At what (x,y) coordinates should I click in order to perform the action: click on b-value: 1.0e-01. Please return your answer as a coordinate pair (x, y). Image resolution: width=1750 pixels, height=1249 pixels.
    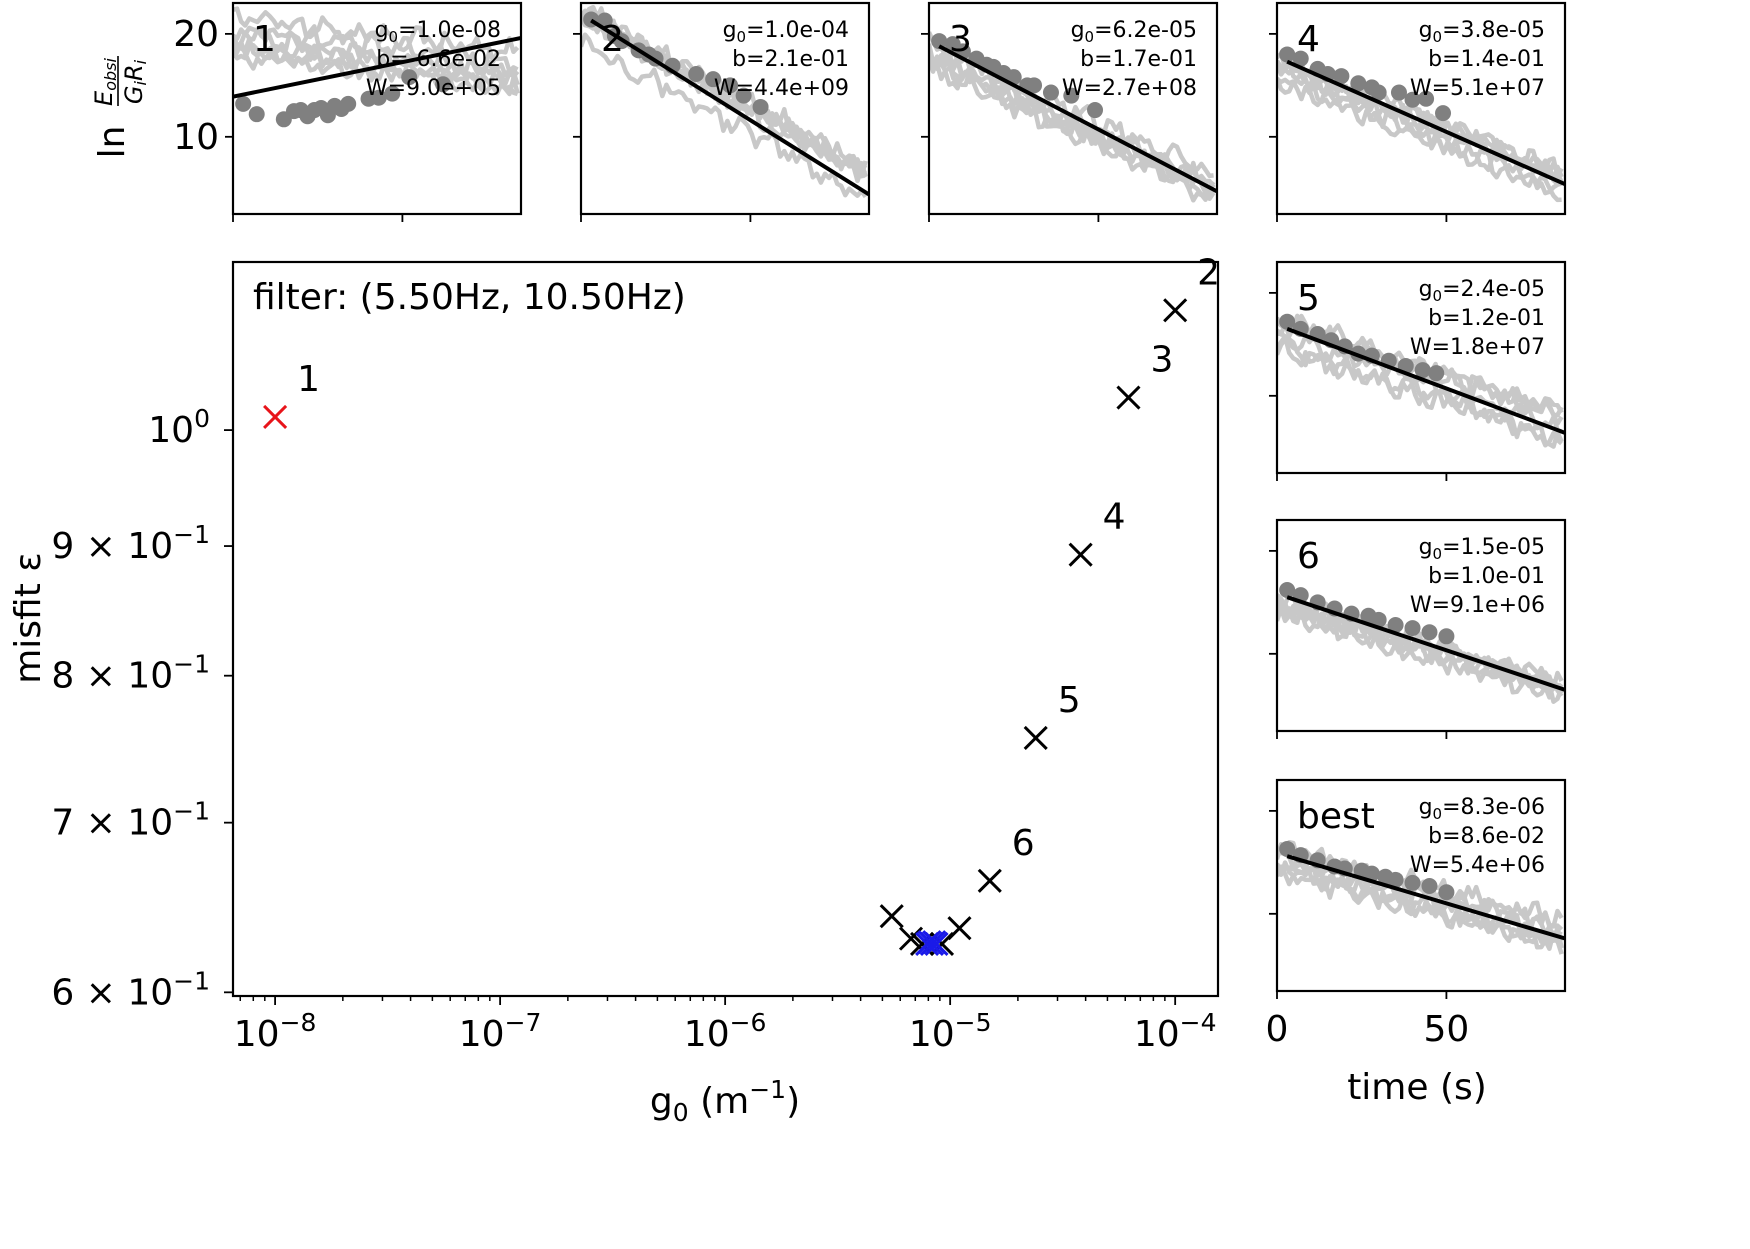
    Looking at the image, I should click on (1503, 576).